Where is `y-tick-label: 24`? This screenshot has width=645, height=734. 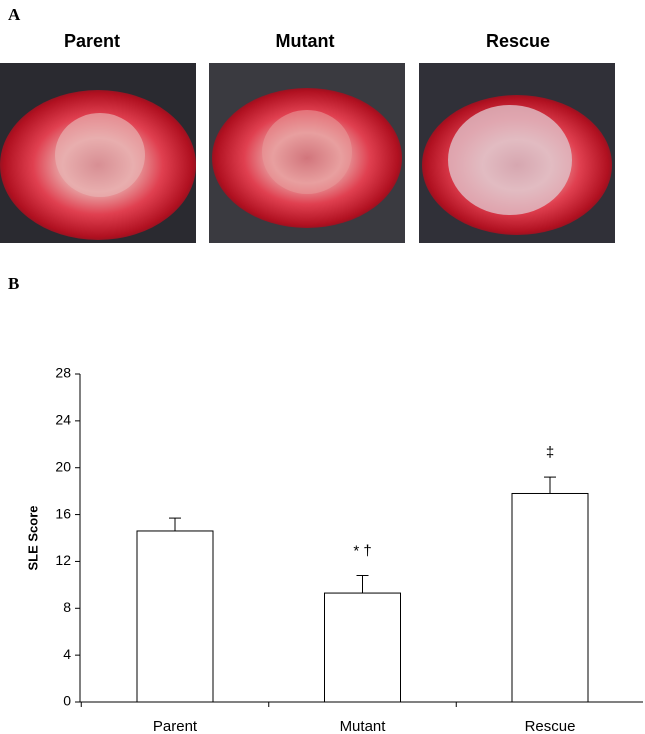 y-tick-label: 24 is located at coordinates (63, 420).